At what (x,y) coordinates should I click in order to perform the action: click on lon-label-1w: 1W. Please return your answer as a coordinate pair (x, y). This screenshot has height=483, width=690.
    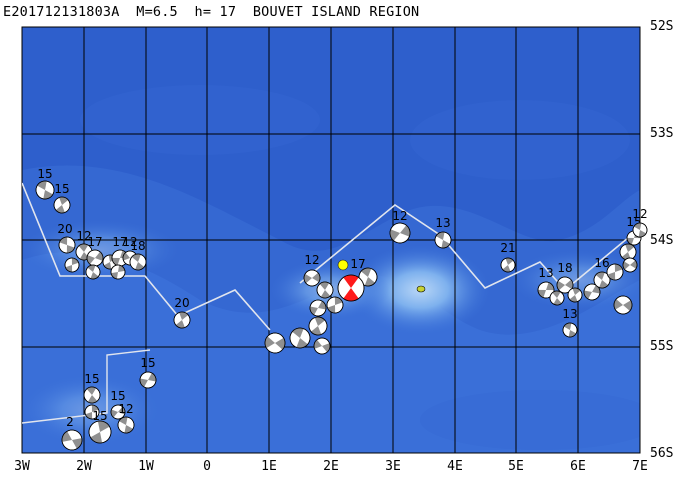
    Looking at the image, I should click on (146, 466).